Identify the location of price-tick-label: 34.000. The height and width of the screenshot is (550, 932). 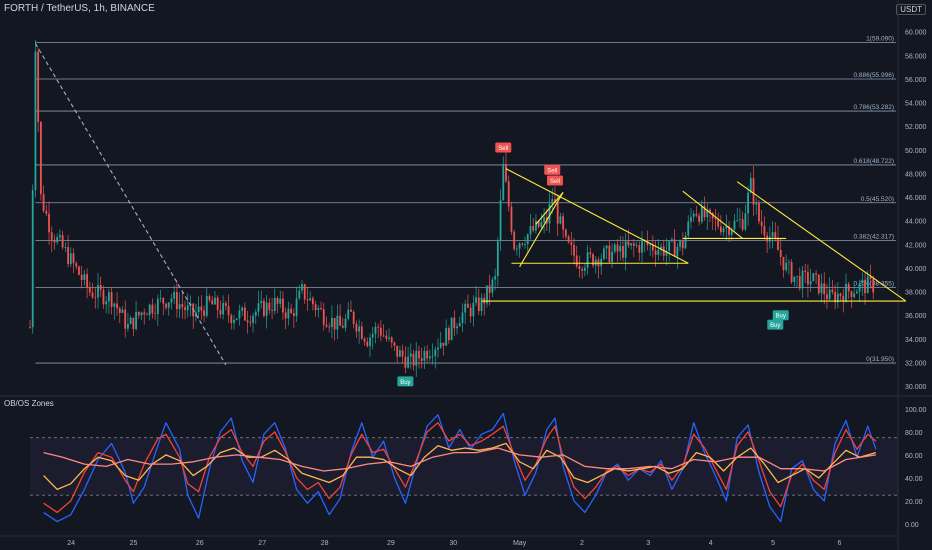
(916, 340).